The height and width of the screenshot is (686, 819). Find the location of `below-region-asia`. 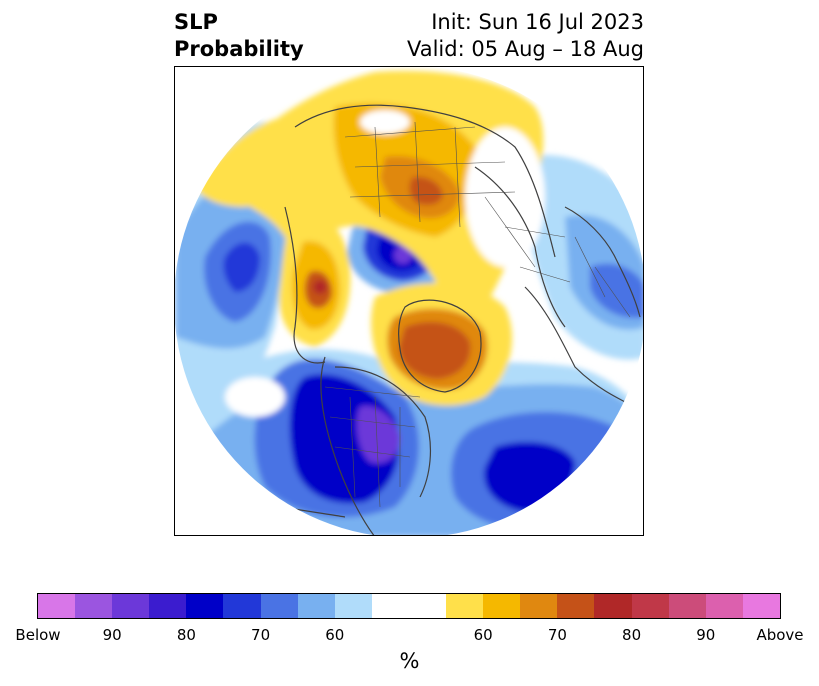

below-region-asia is located at coordinates (616, 290).